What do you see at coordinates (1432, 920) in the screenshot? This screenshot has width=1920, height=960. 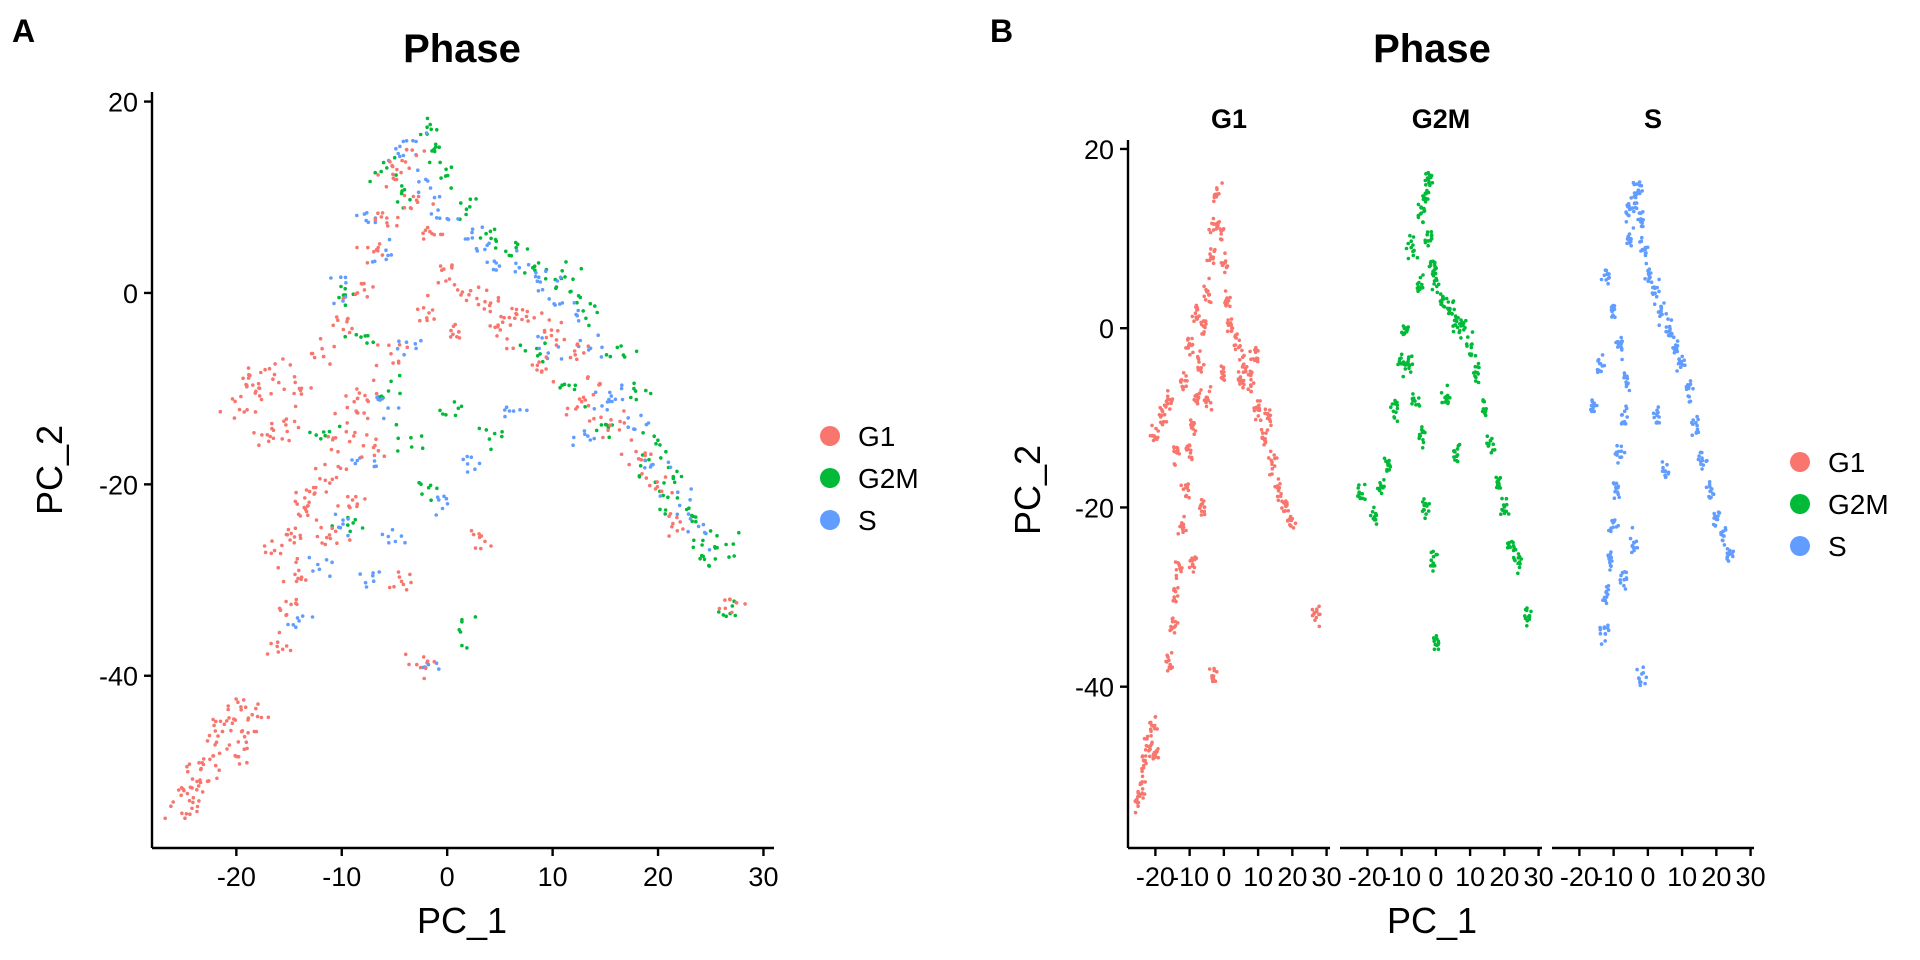 I see `panel-b-x-title: PC_1` at bounding box center [1432, 920].